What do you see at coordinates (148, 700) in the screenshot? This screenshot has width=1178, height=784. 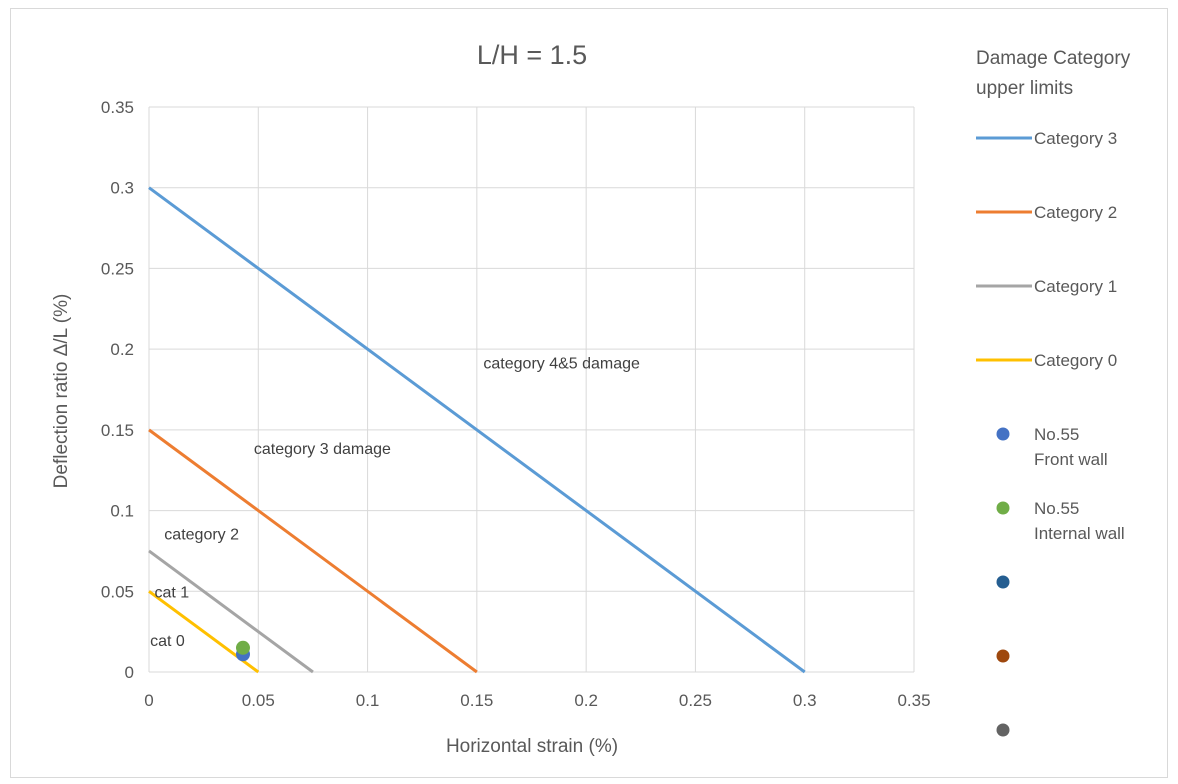 I see `x-tick-label: 0` at bounding box center [148, 700].